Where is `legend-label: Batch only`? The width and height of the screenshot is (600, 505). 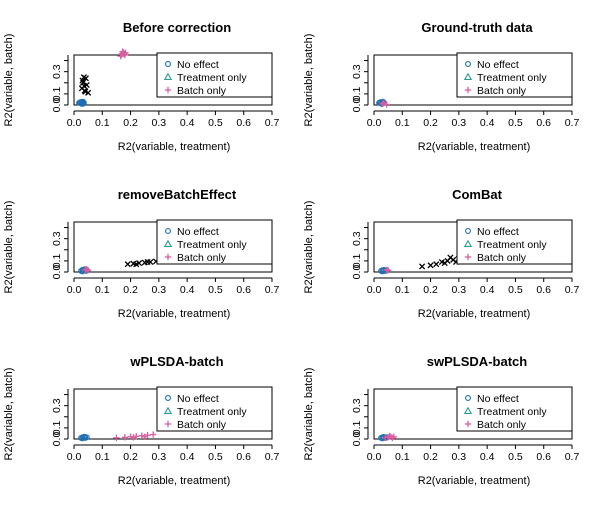 legend-label: Batch only is located at coordinates (502, 425).